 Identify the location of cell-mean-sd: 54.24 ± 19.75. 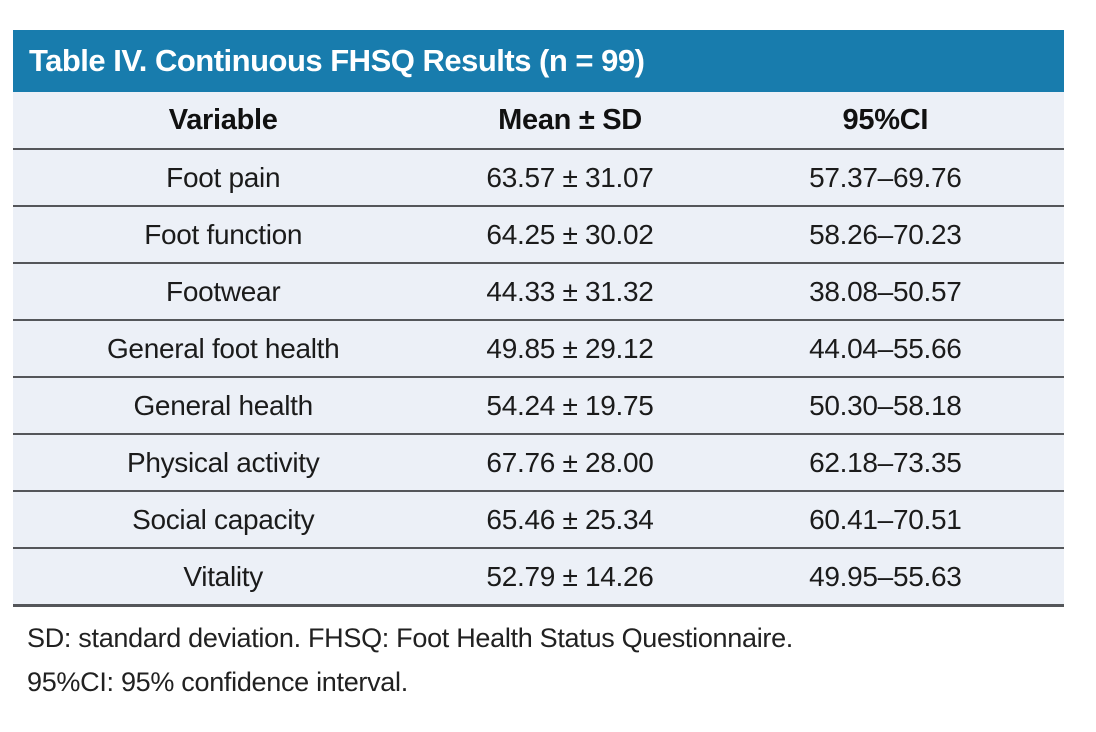
(570, 405).